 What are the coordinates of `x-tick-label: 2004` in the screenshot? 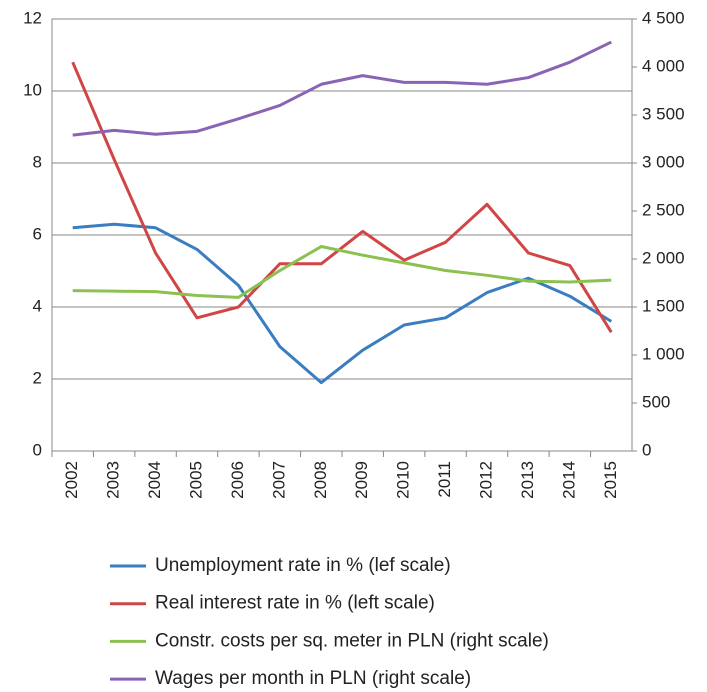 It's located at (154, 480).